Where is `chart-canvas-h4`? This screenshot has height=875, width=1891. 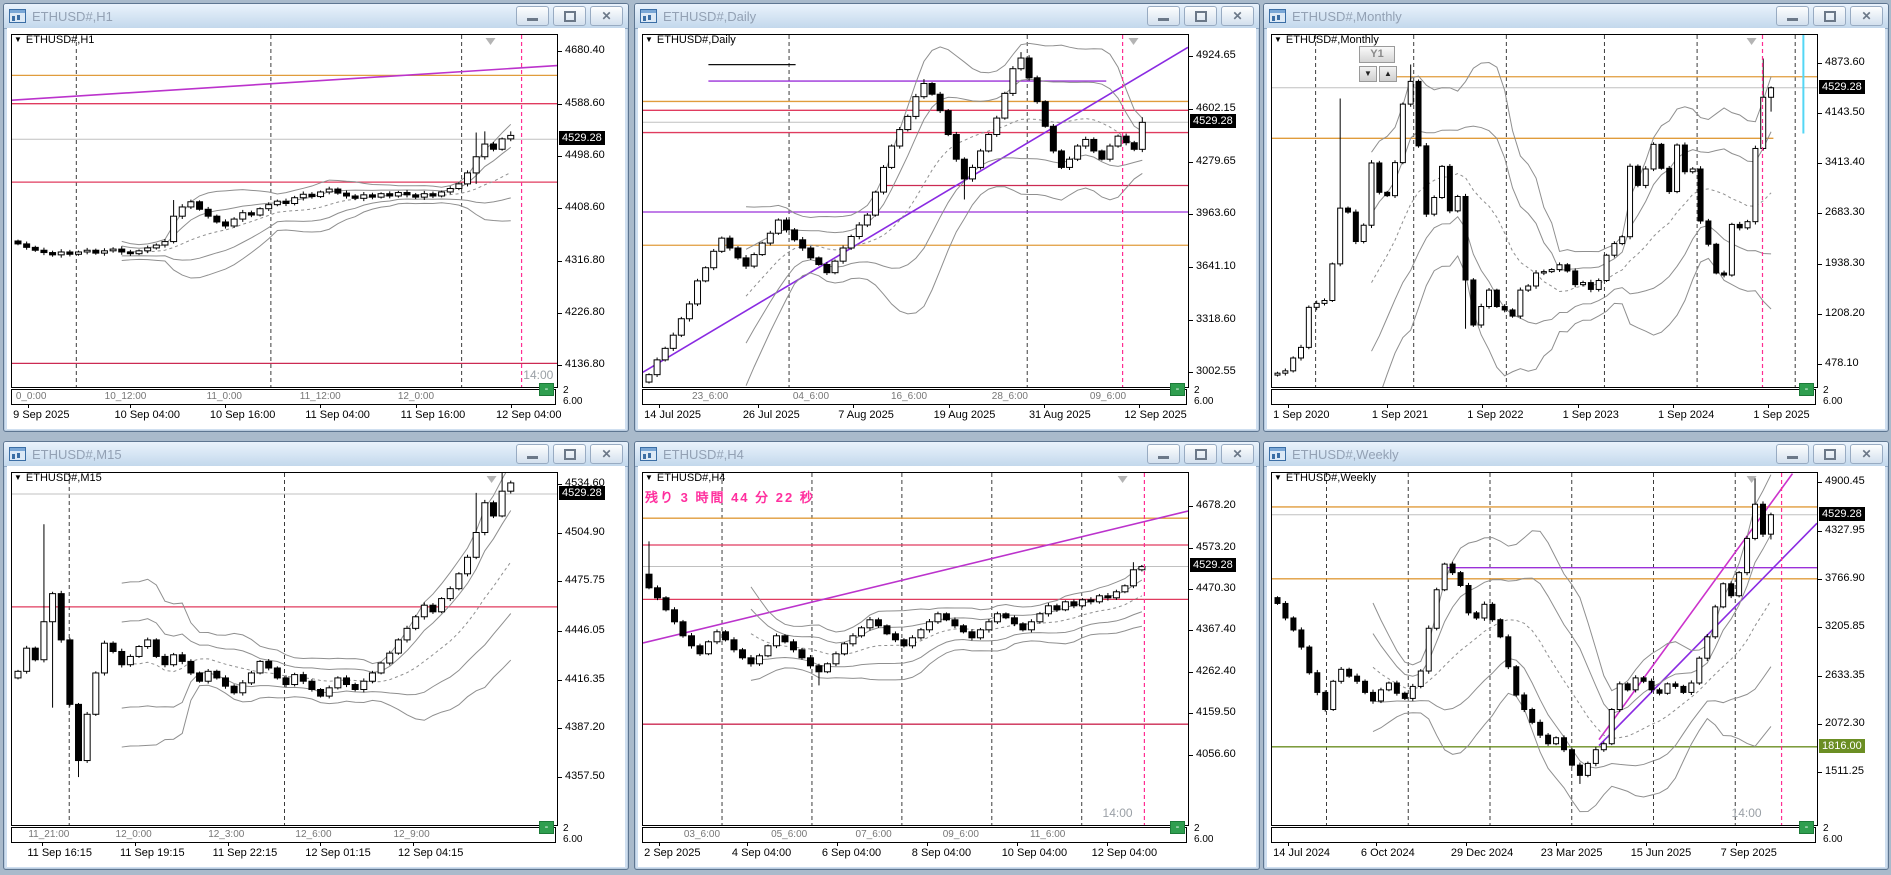 chart-canvas-h4 is located at coordinates (915, 649).